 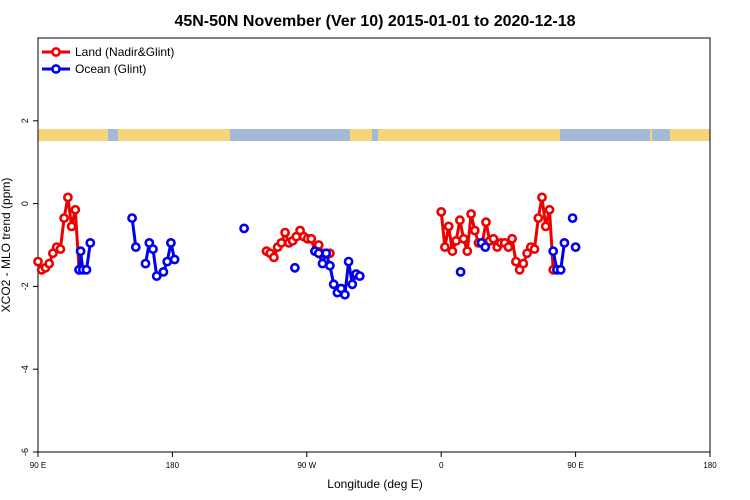 I want to click on y-tick-label-2: -2, so click(x=25, y=286).